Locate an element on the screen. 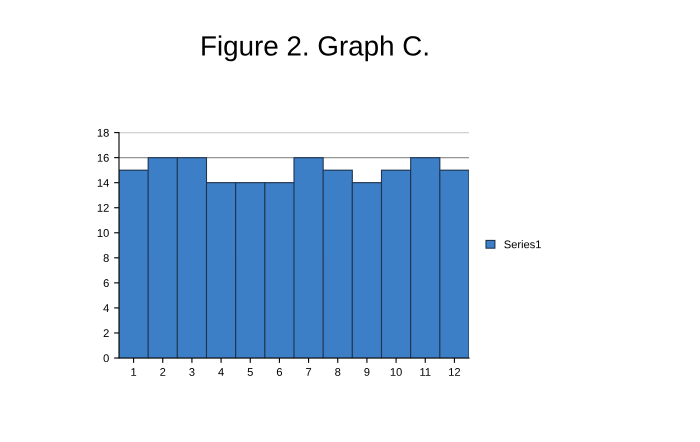 The width and height of the screenshot is (700, 442). y-tick-label: 2 is located at coordinates (106, 333).